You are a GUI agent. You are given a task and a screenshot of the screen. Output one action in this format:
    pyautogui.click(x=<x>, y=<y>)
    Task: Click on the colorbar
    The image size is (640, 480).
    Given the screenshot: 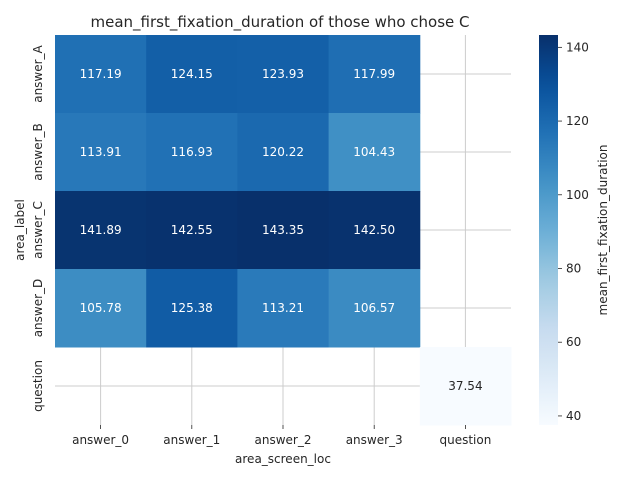 What is the action you would take?
    pyautogui.click(x=548, y=230)
    